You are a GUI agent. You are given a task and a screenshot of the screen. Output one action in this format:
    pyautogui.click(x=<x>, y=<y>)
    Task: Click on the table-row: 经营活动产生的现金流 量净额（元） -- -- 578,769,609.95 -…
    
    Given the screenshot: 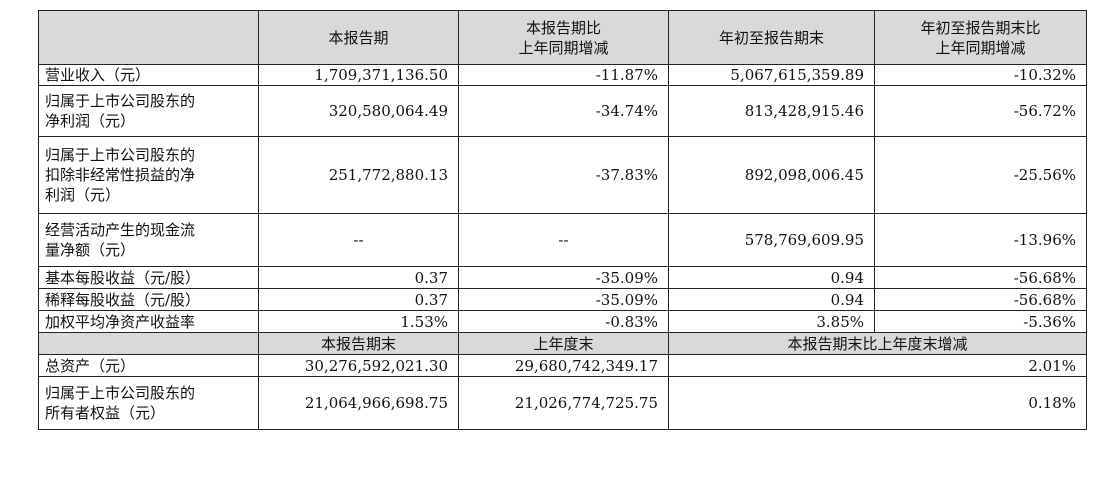 What is the action you would take?
    pyautogui.click(x=562, y=240)
    